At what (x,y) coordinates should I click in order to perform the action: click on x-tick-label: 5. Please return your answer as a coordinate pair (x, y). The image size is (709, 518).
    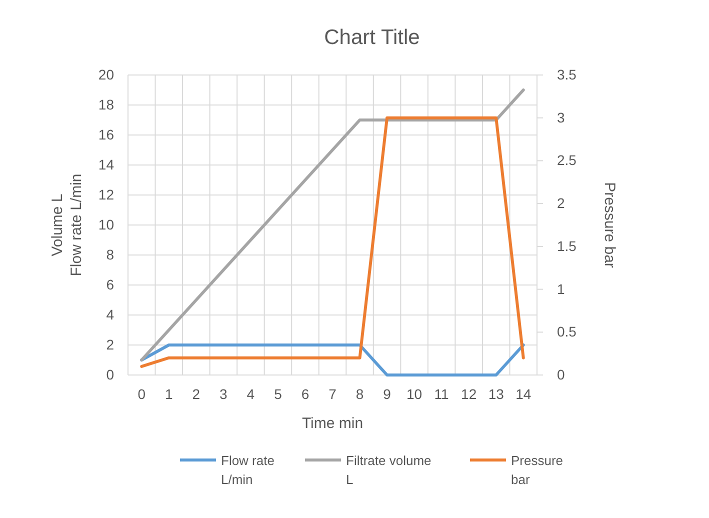
    Looking at the image, I should click on (278, 394).